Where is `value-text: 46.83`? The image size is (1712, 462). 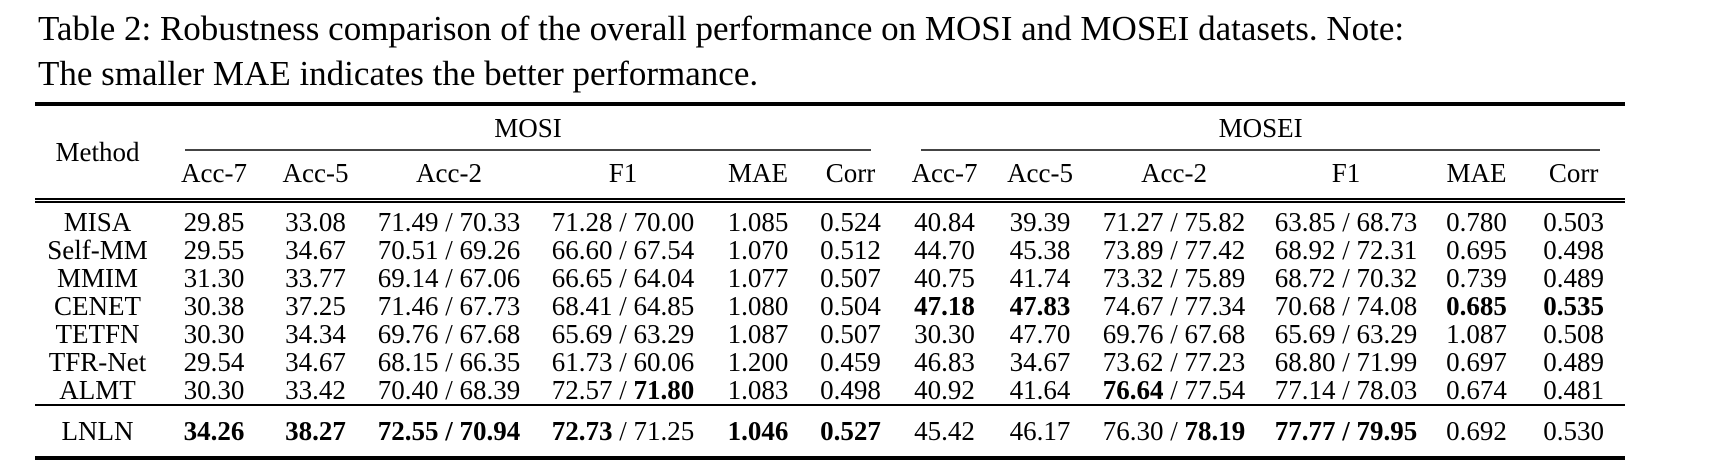
value-text: 46.83 is located at coordinates (944, 362).